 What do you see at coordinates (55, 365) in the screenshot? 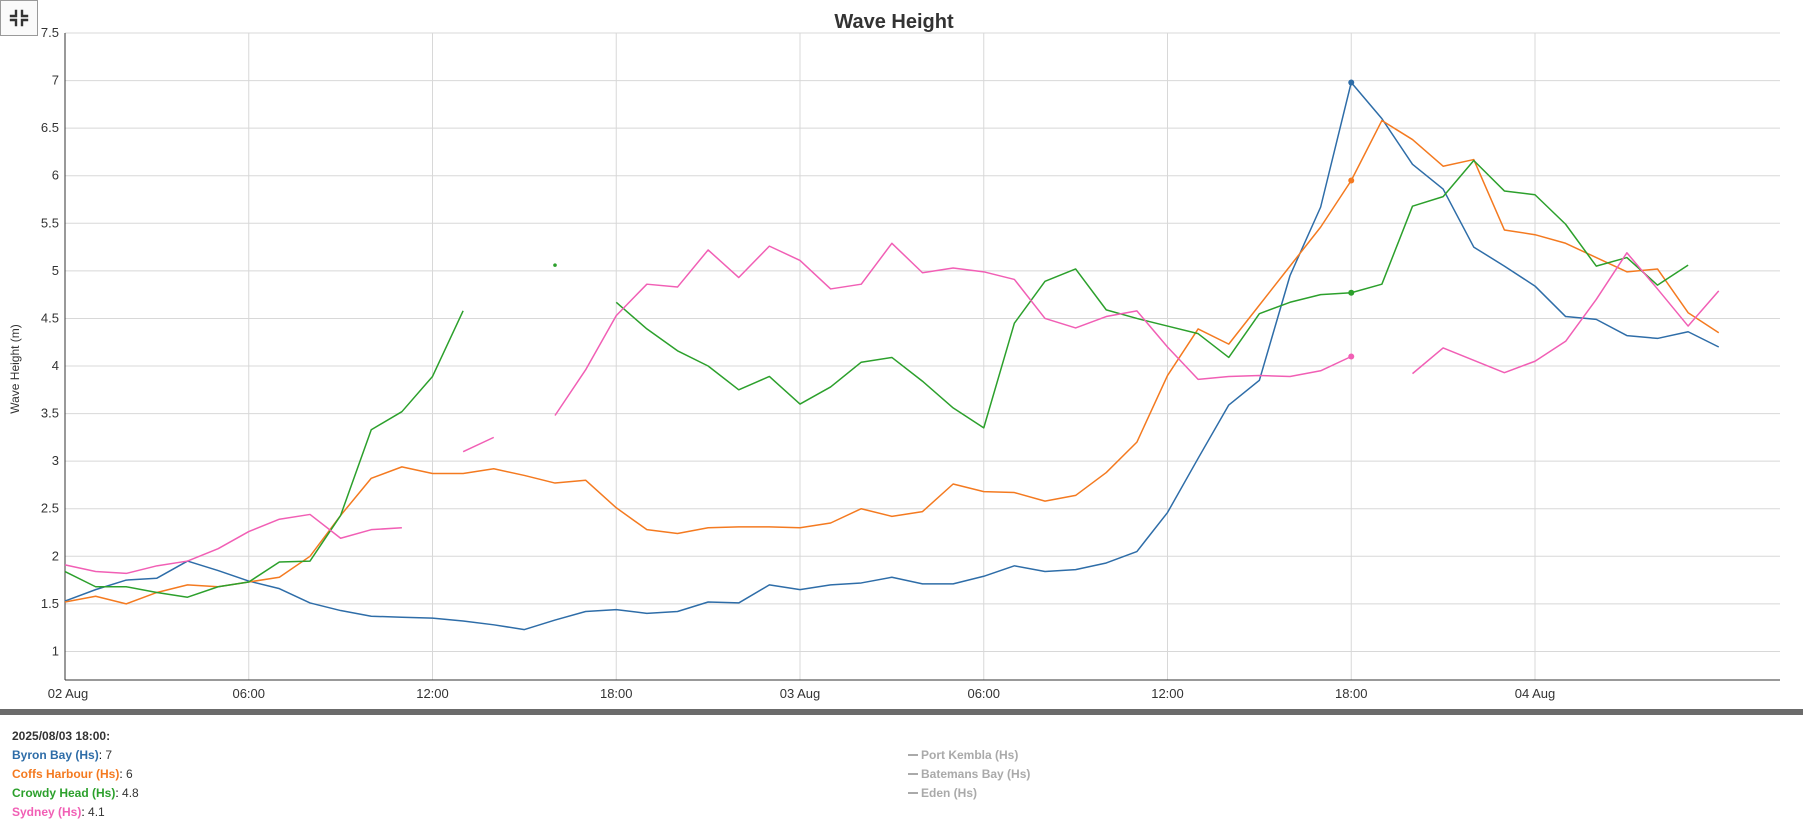
I see `y-tick-label: 4` at bounding box center [55, 365].